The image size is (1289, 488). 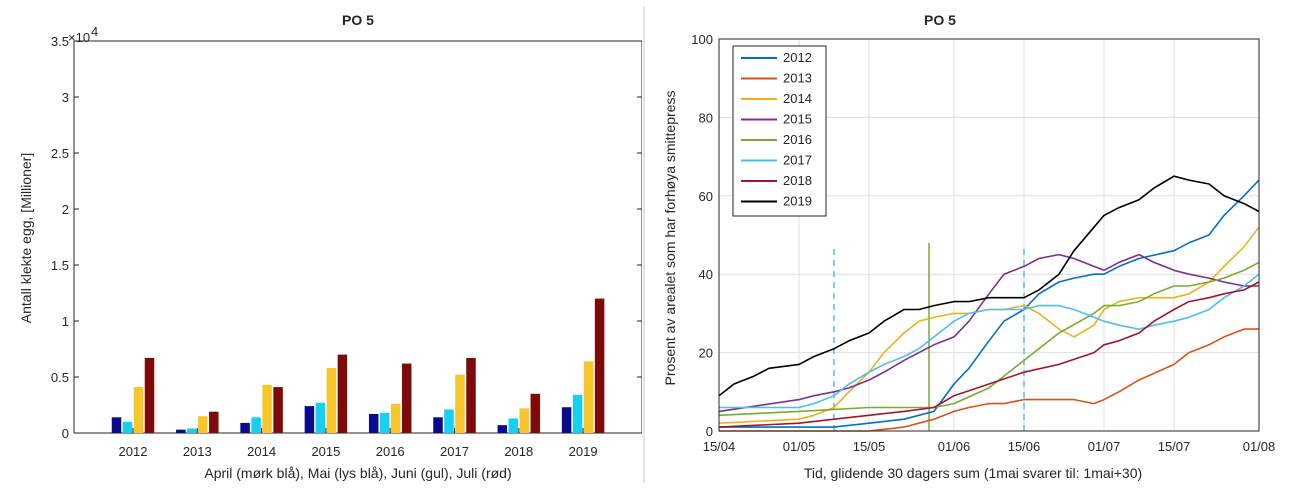 I want to click on x-tick-label: 2013, so click(x=197, y=451).